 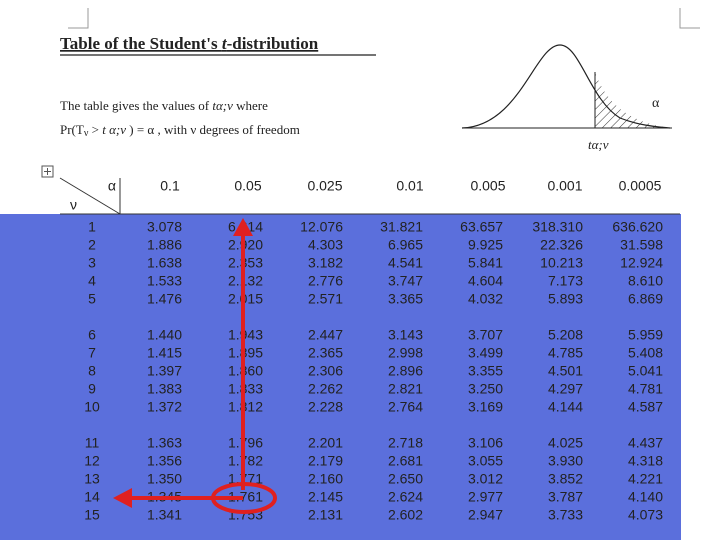 I want to click on cell-value: 4.303, so click(x=325, y=245).